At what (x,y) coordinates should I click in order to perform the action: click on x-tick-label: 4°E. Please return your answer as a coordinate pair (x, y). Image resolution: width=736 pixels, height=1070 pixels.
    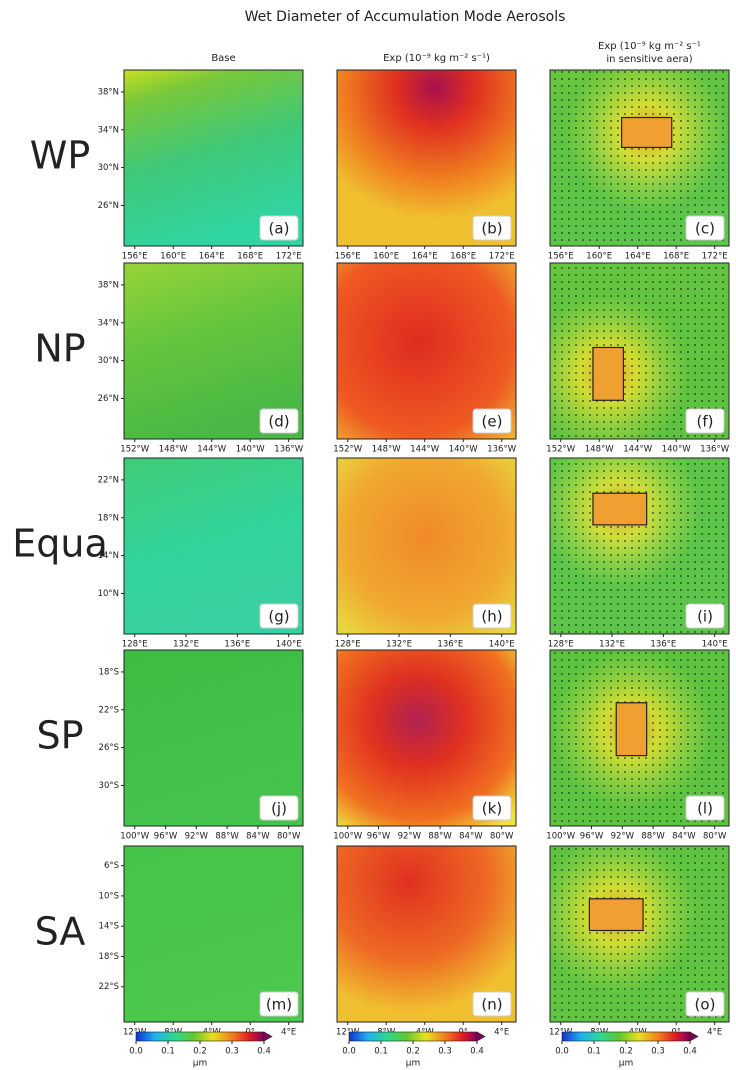
    Looking at the image, I should click on (288, 1033).